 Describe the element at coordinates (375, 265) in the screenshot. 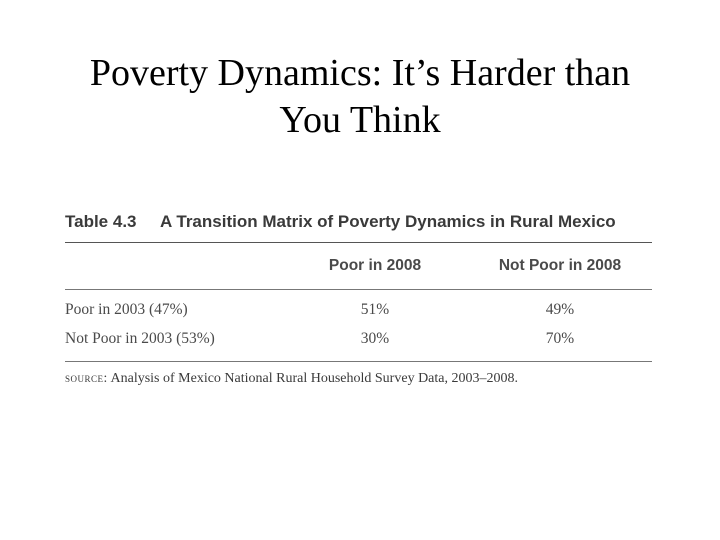

I see `column-header-poor-2008: Poor in 2008` at that location.